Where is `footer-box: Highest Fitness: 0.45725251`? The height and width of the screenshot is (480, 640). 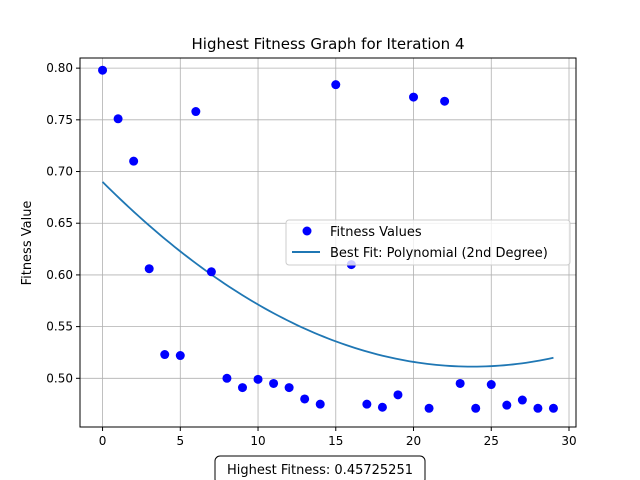 footer-box: Highest Fitness: 0.45725251 is located at coordinates (320, 467).